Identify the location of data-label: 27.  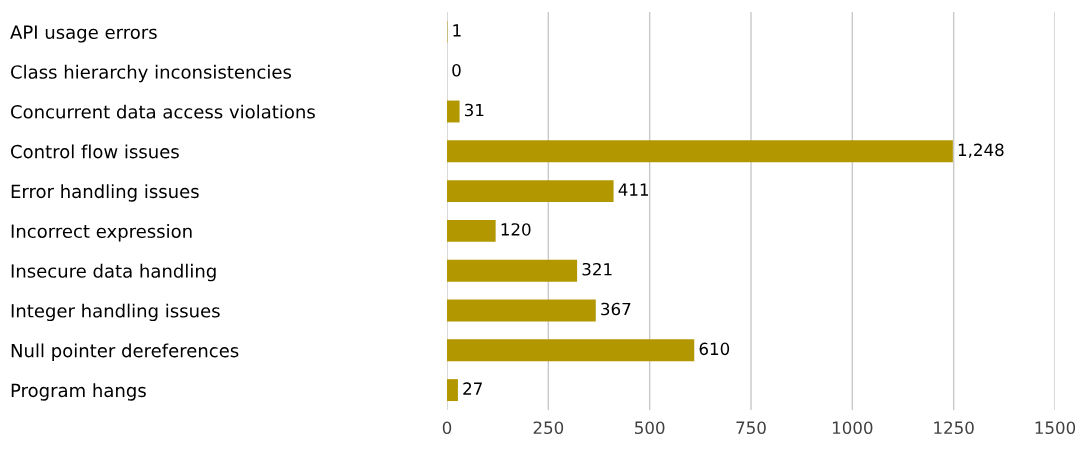
(472, 388).